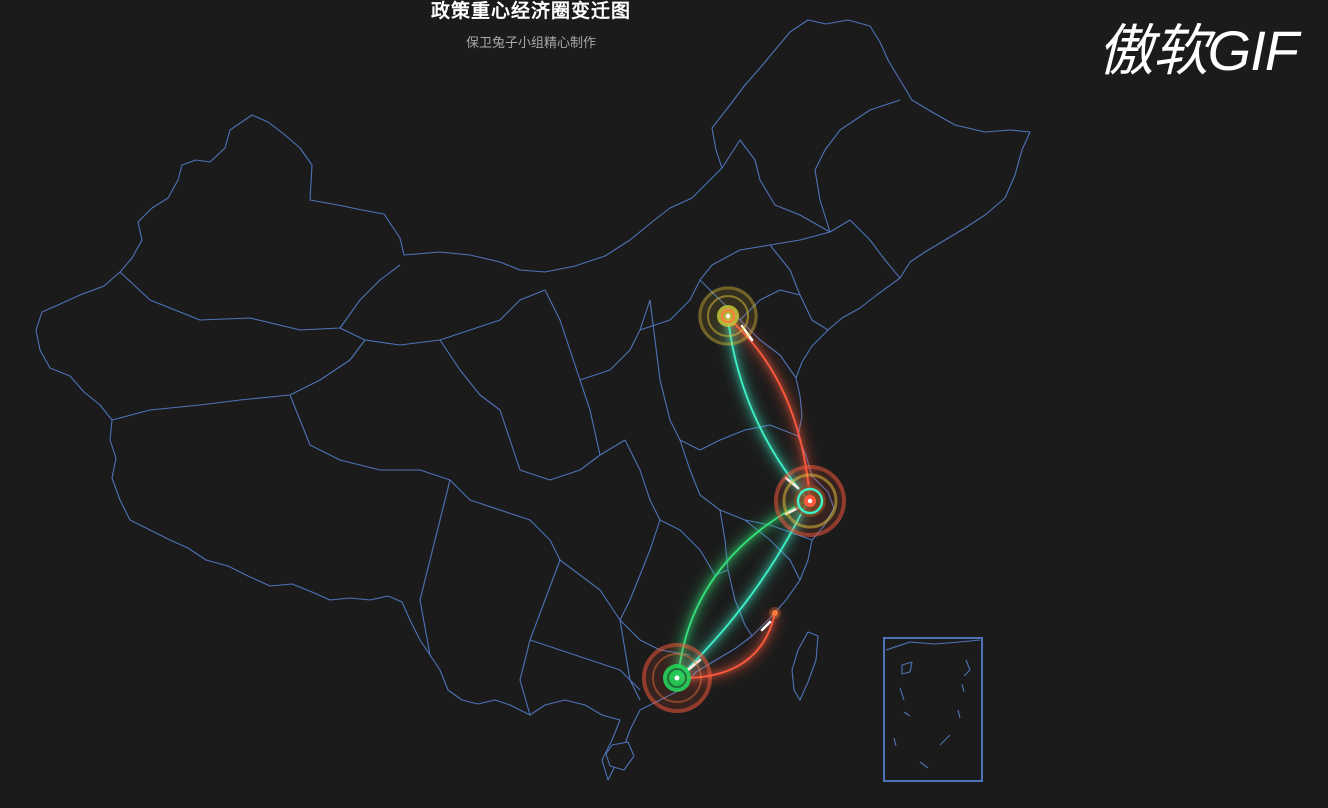 This screenshot has height=808, width=1328. I want to click on south-china-sea-inset, so click(933, 709).